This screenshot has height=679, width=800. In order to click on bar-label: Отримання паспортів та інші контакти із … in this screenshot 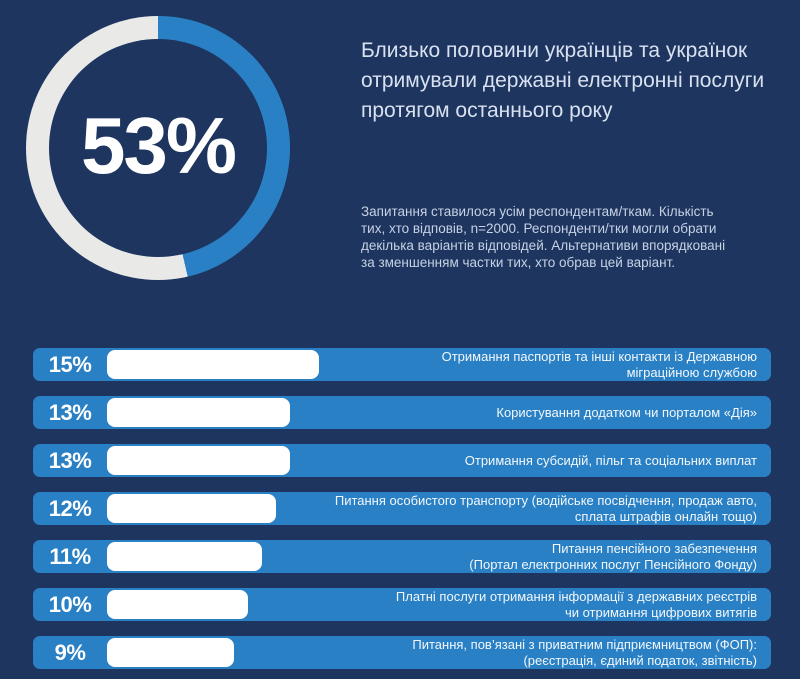, I will do `click(599, 364)`.